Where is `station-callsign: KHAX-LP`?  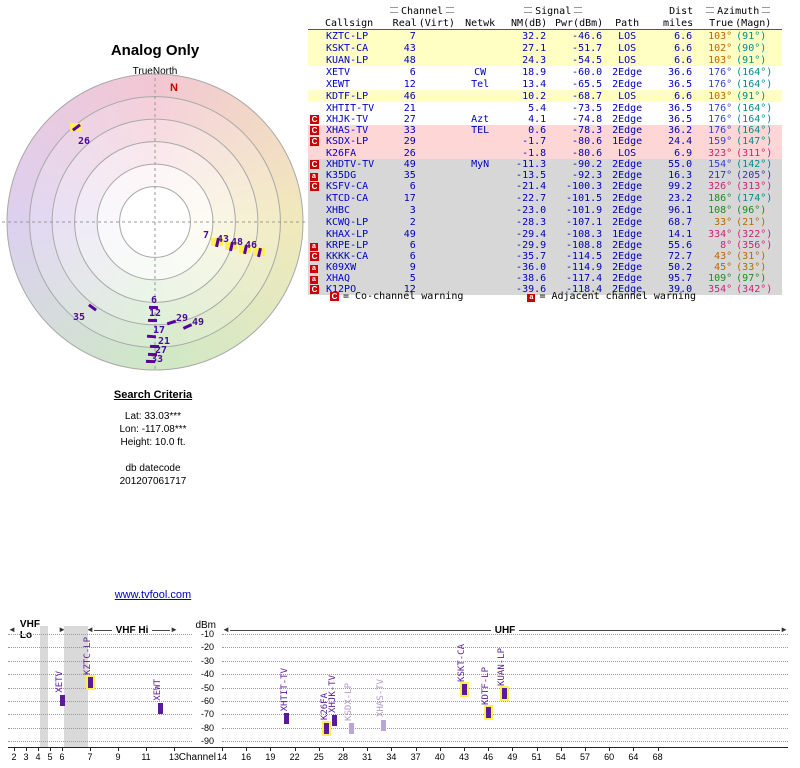 station-callsign: KHAX-LP is located at coordinates (347, 234).